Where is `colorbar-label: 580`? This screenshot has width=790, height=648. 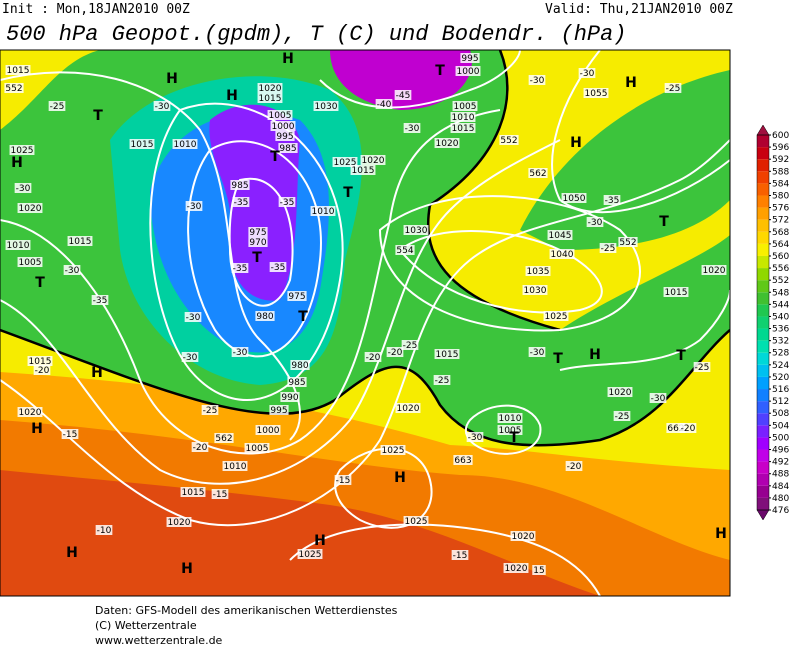 colorbar-label: 580 is located at coordinates (780, 196).